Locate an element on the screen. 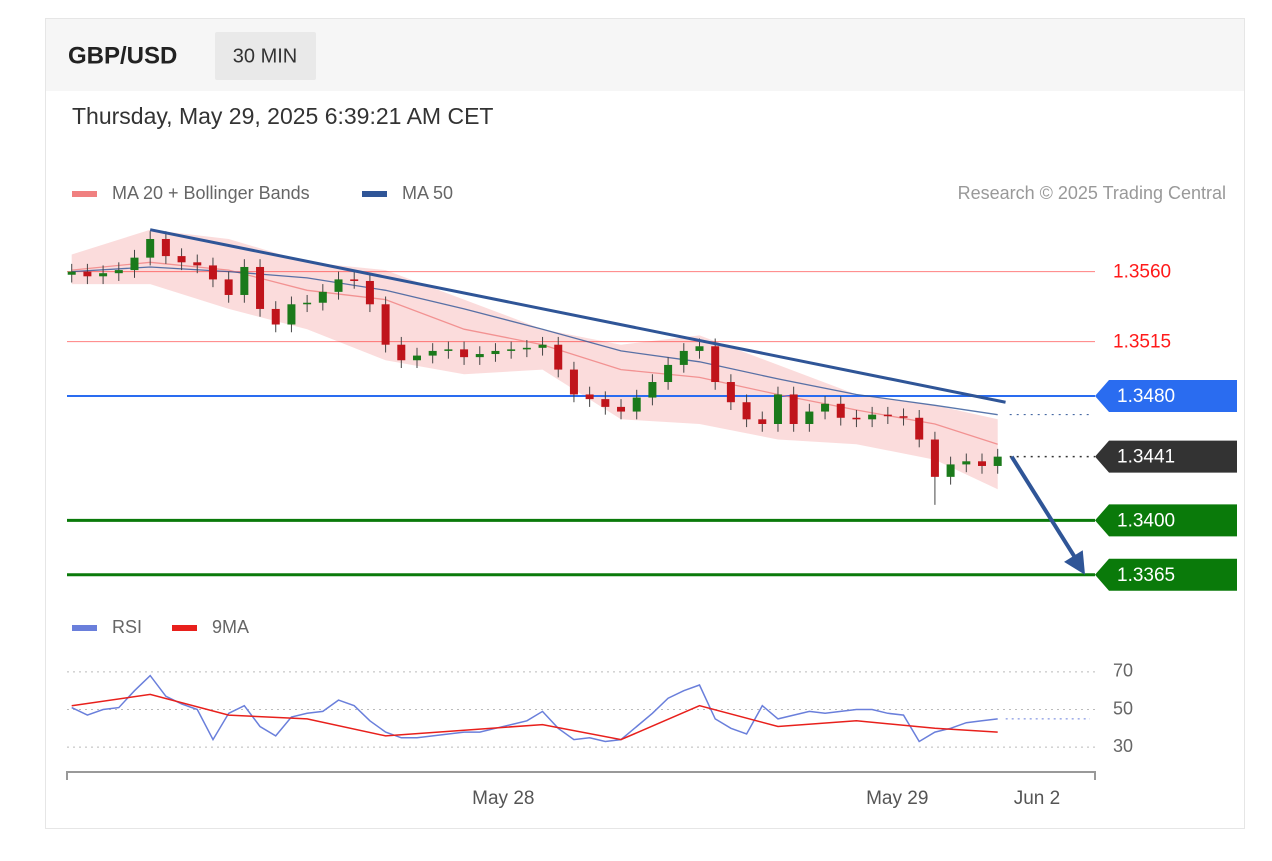 The image size is (1272, 861). timestamp: Thursday, May 29, 2025 6:39:21 AM CET is located at coordinates (282, 116).